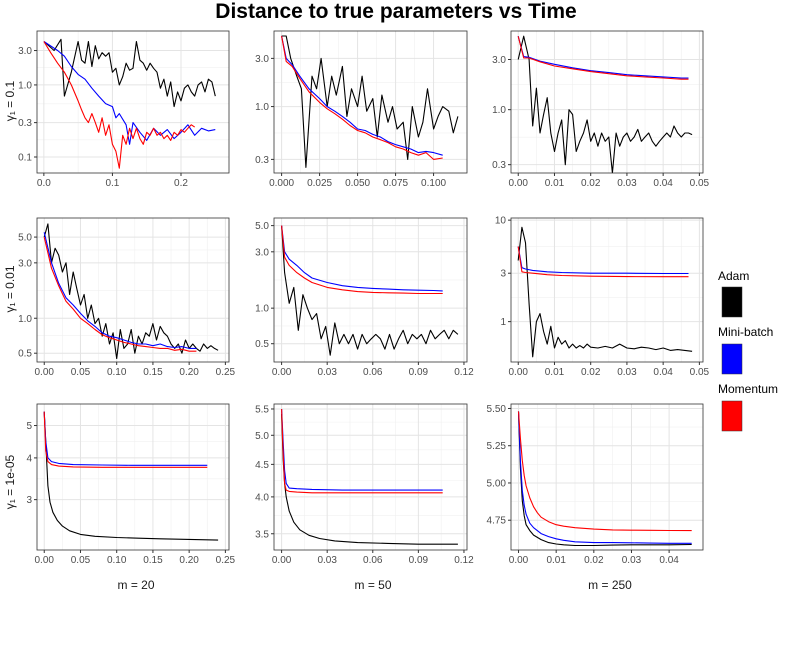 The image size is (792, 648). What do you see at coordinates (733, 276) in the screenshot?
I see `legend-label-adam: Adam` at bounding box center [733, 276].